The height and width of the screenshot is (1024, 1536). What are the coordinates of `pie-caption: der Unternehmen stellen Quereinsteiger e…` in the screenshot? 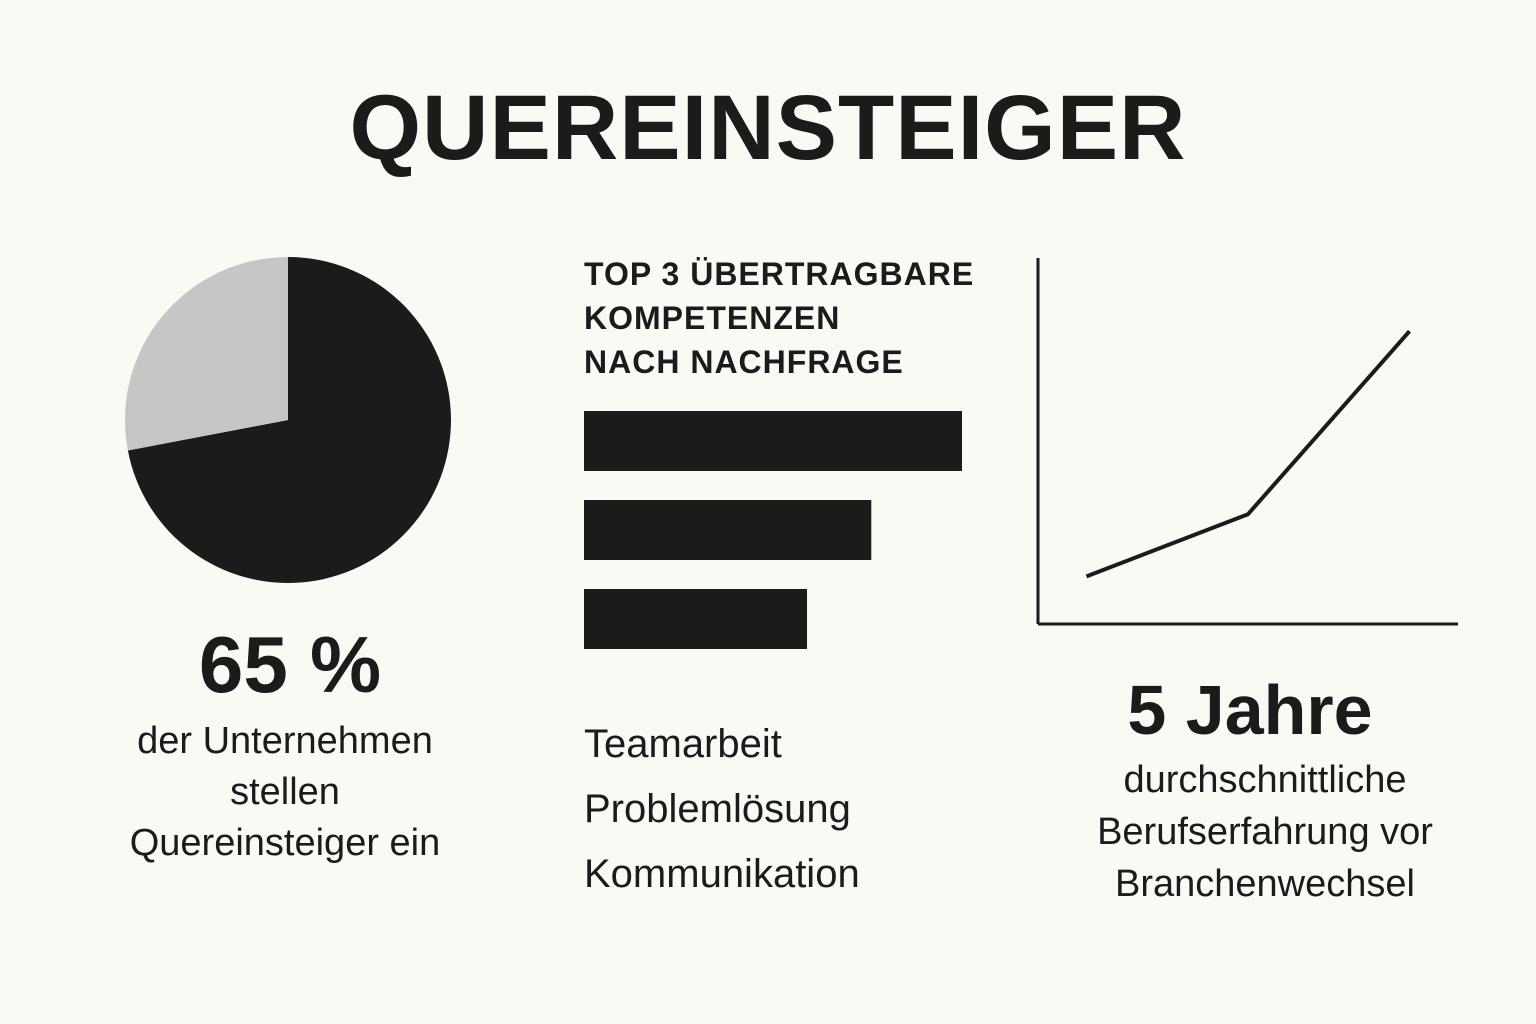 It's located at (285, 792).